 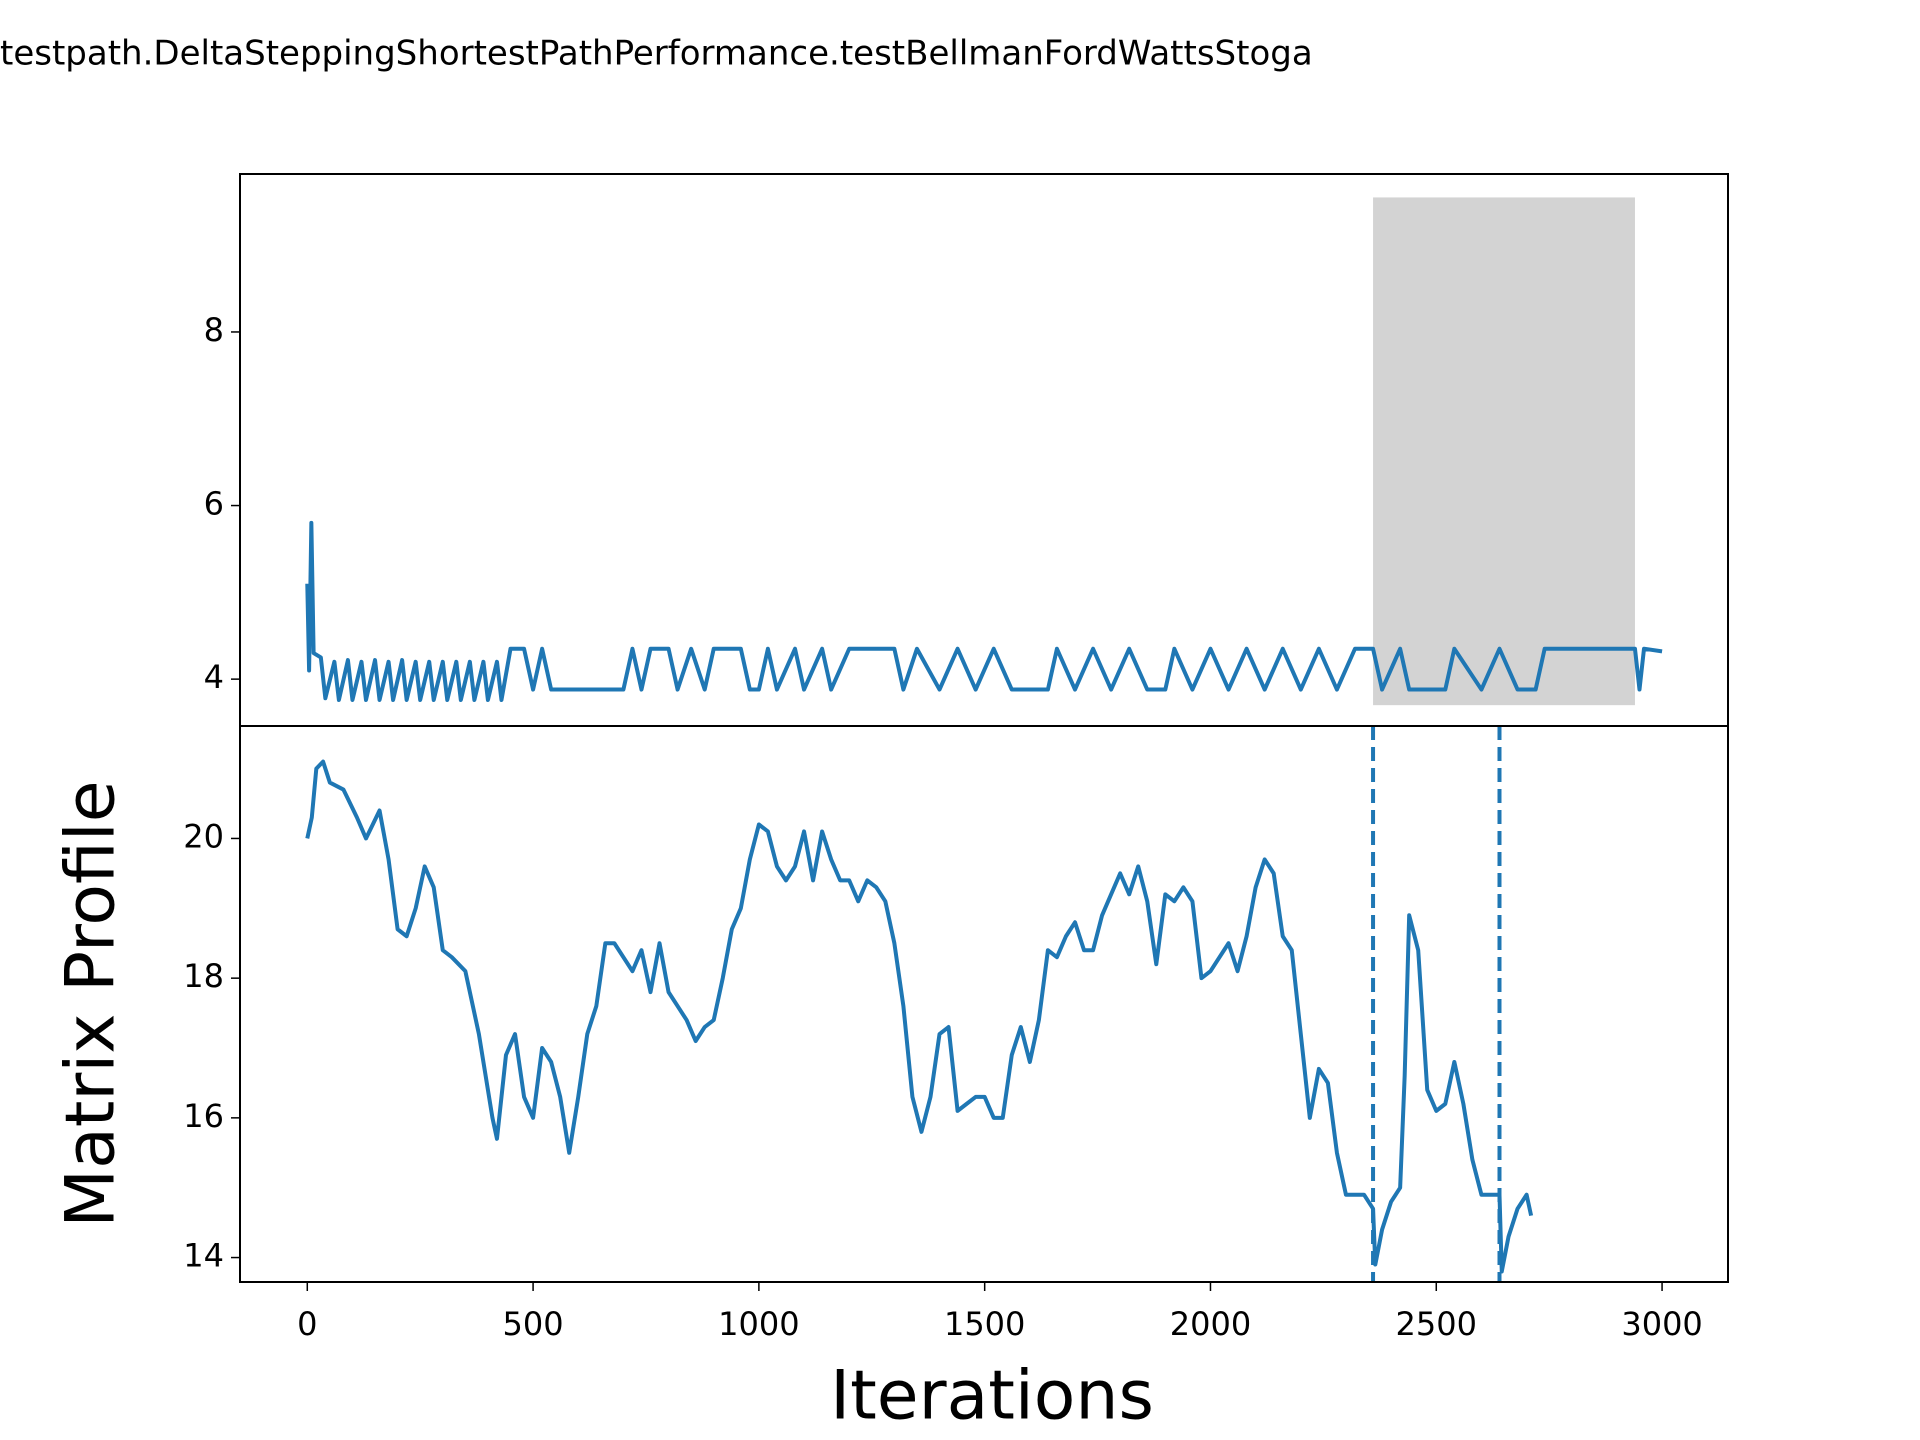 I want to click on y-tick-label: 16, so click(x=203, y=1116).